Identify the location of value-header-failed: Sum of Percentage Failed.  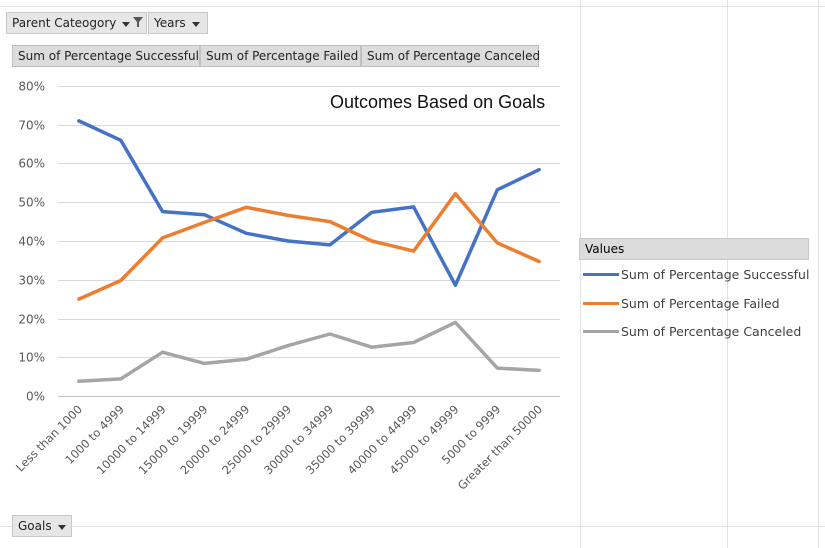
(280, 56).